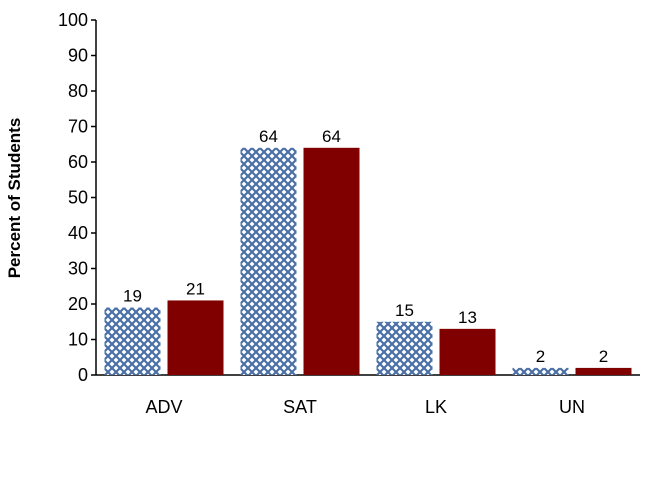 Image resolution: width=649 pixels, height=502 pixels. Describe the element at coordinates (78, 91) in the screenshot. I see `y-tick-label: 80` at that location.